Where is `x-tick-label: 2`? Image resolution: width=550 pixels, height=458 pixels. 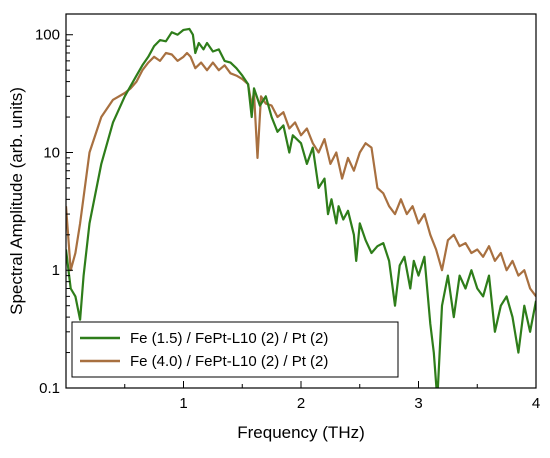
x-tick-label: 2 is located at coordinates (301, 403).